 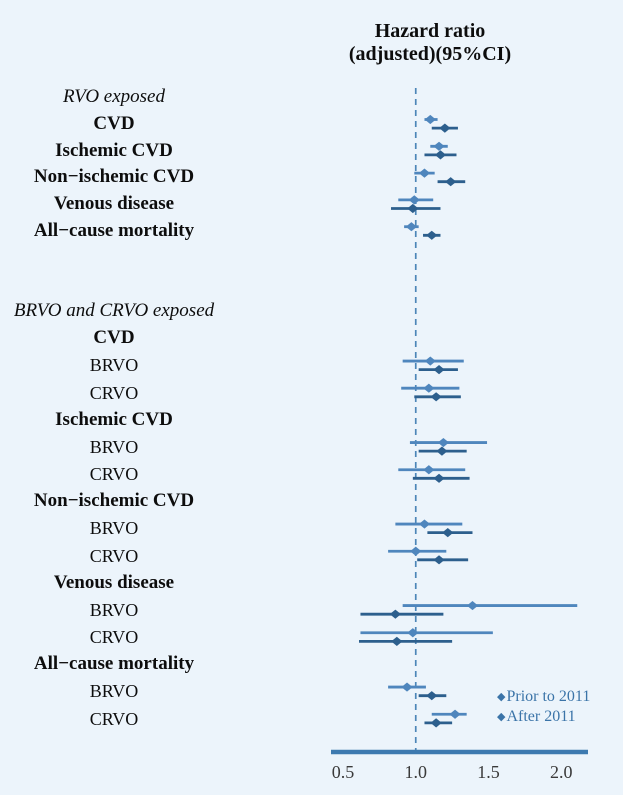 I want to click on chart-title-line2: (adjusted)(95%CI), so click(x=430, y=54).